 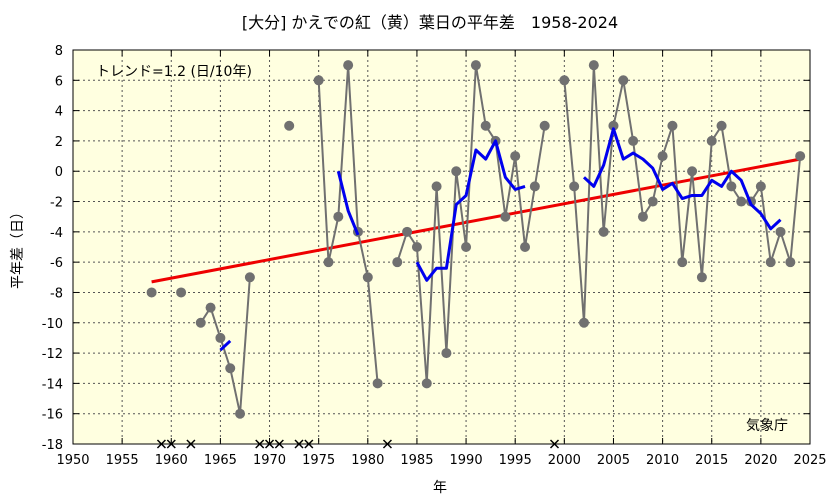 I want to click on x-tick-label: 1975, so click(x=318, y=460).